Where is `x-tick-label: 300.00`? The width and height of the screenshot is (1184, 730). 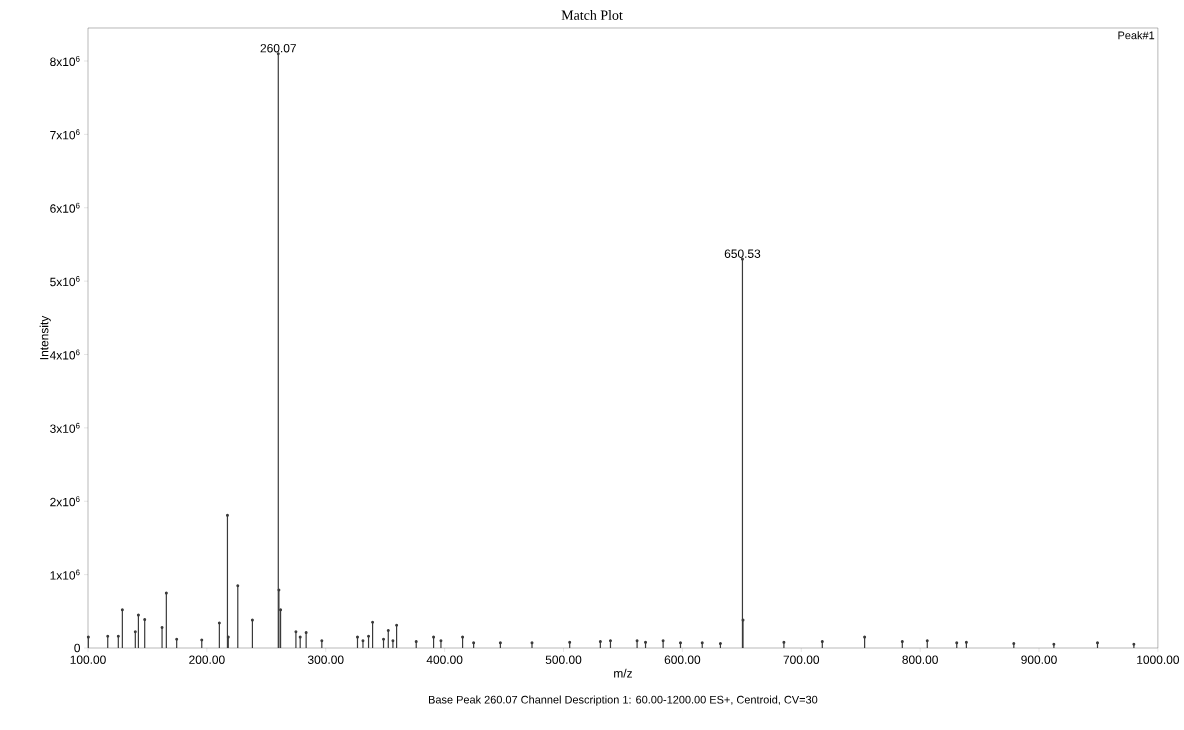
x-tick-label: 300.00 is located at coordinates (325, 659).